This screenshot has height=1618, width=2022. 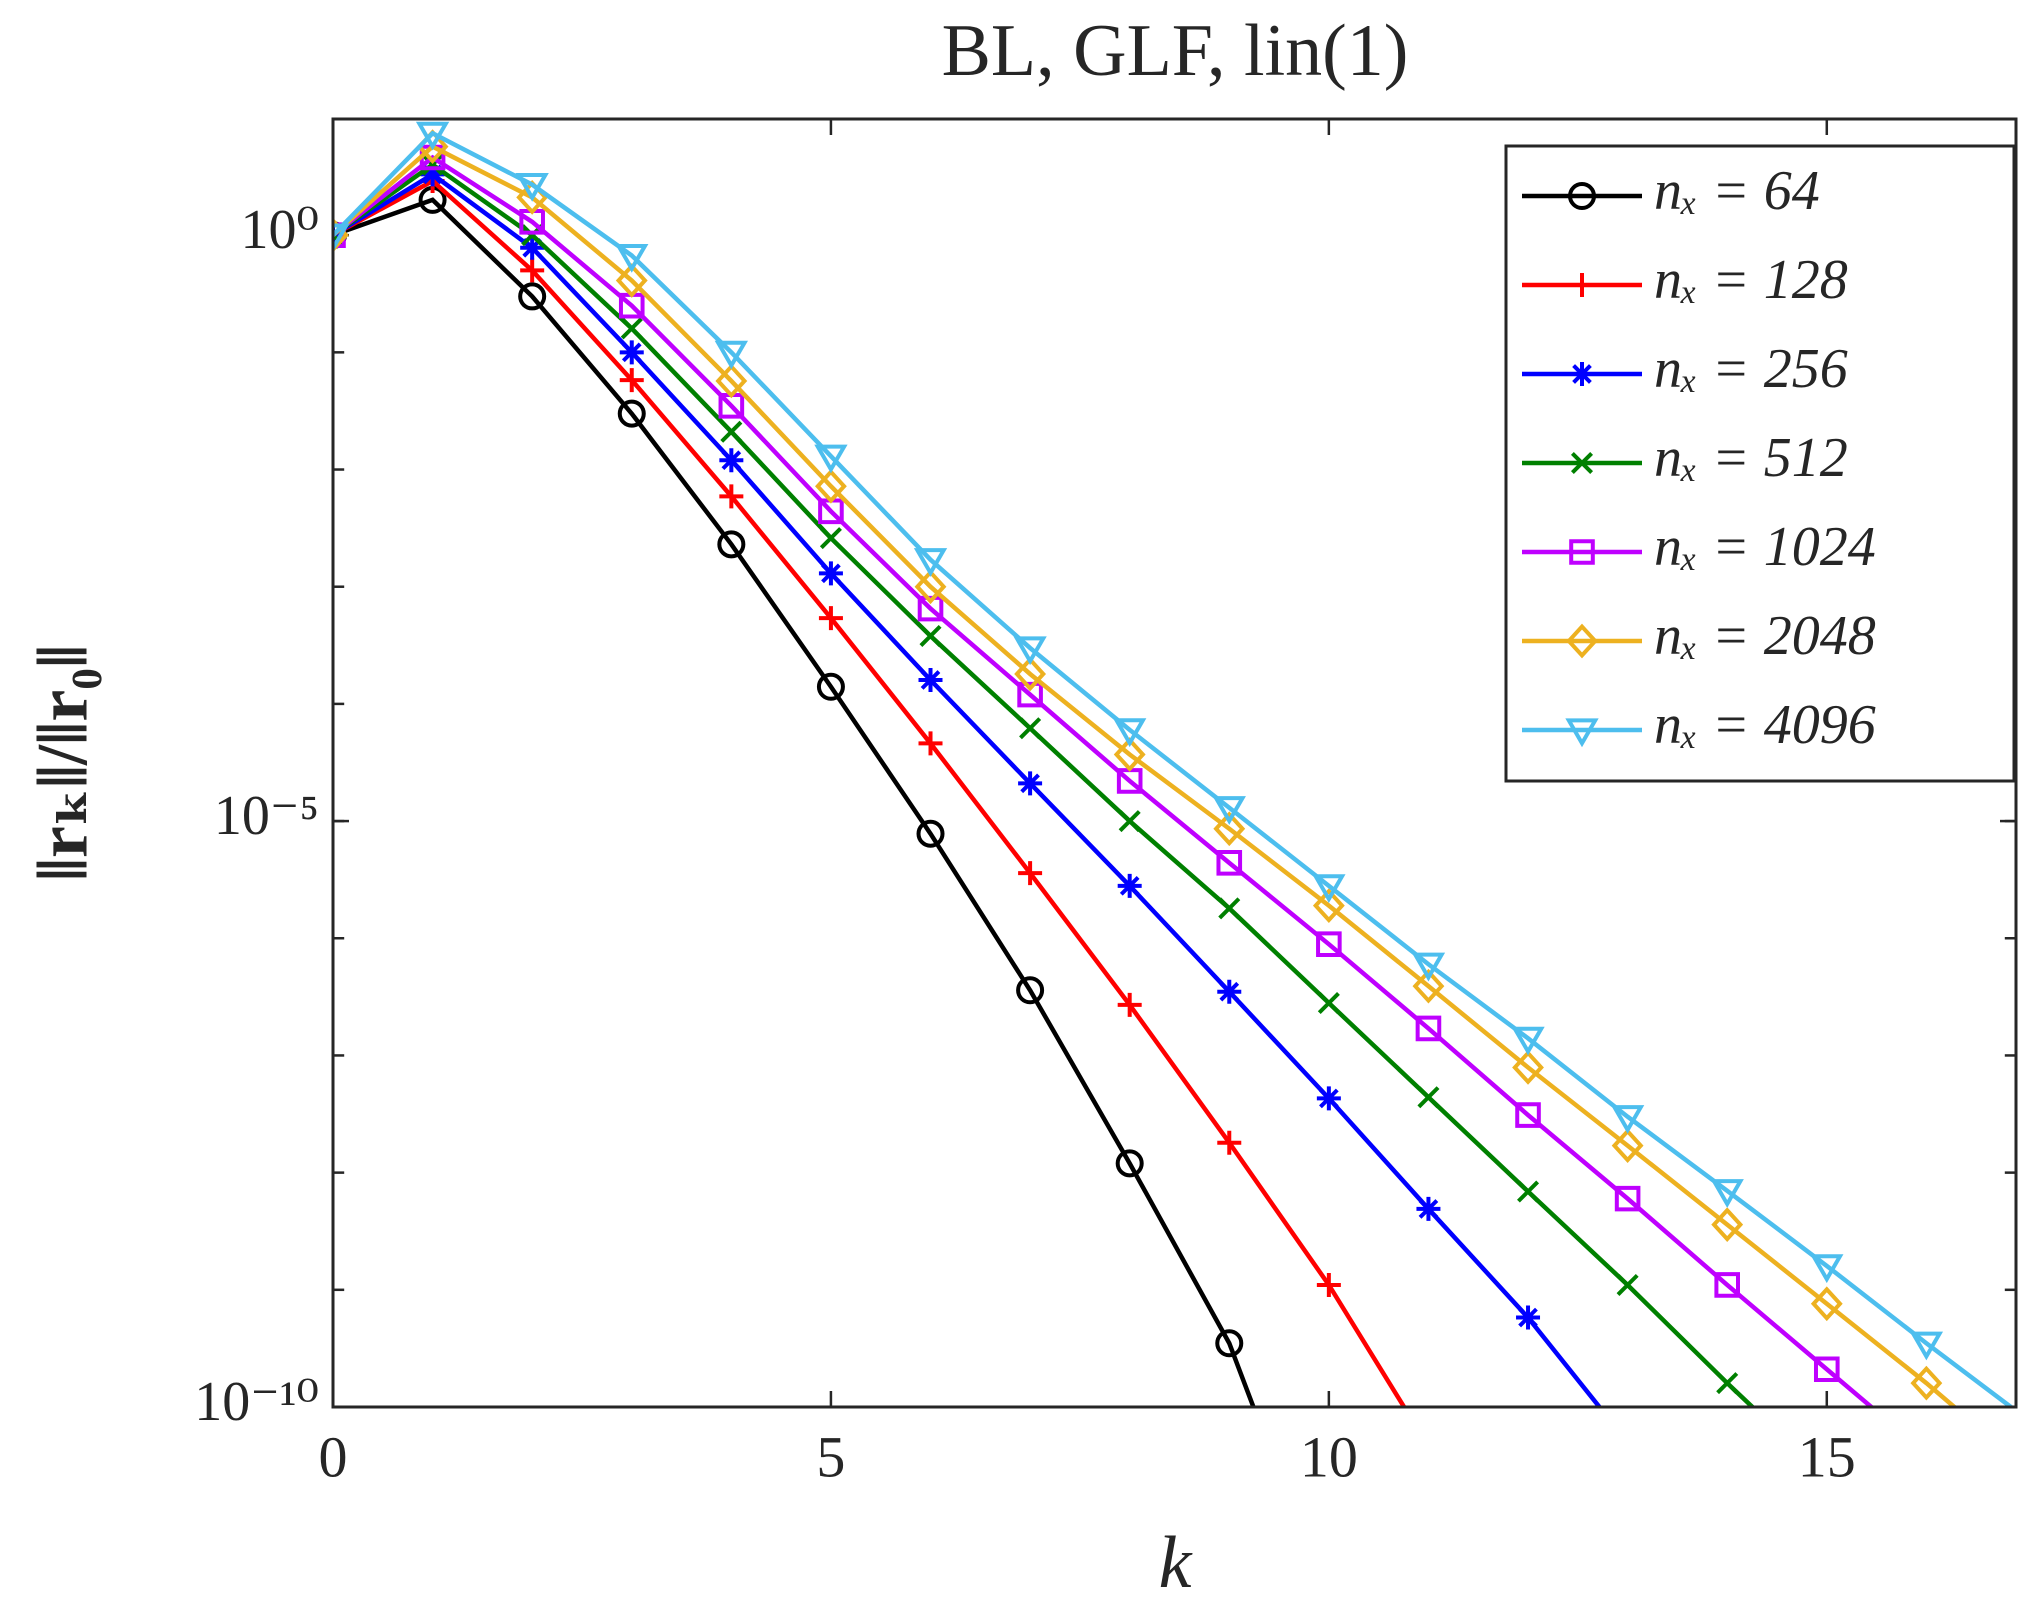 What do you see at coordinates (1751, 458) in the screenshot?
I see `legend-label: nₓ = 512` at bounding box center [1751, 458].